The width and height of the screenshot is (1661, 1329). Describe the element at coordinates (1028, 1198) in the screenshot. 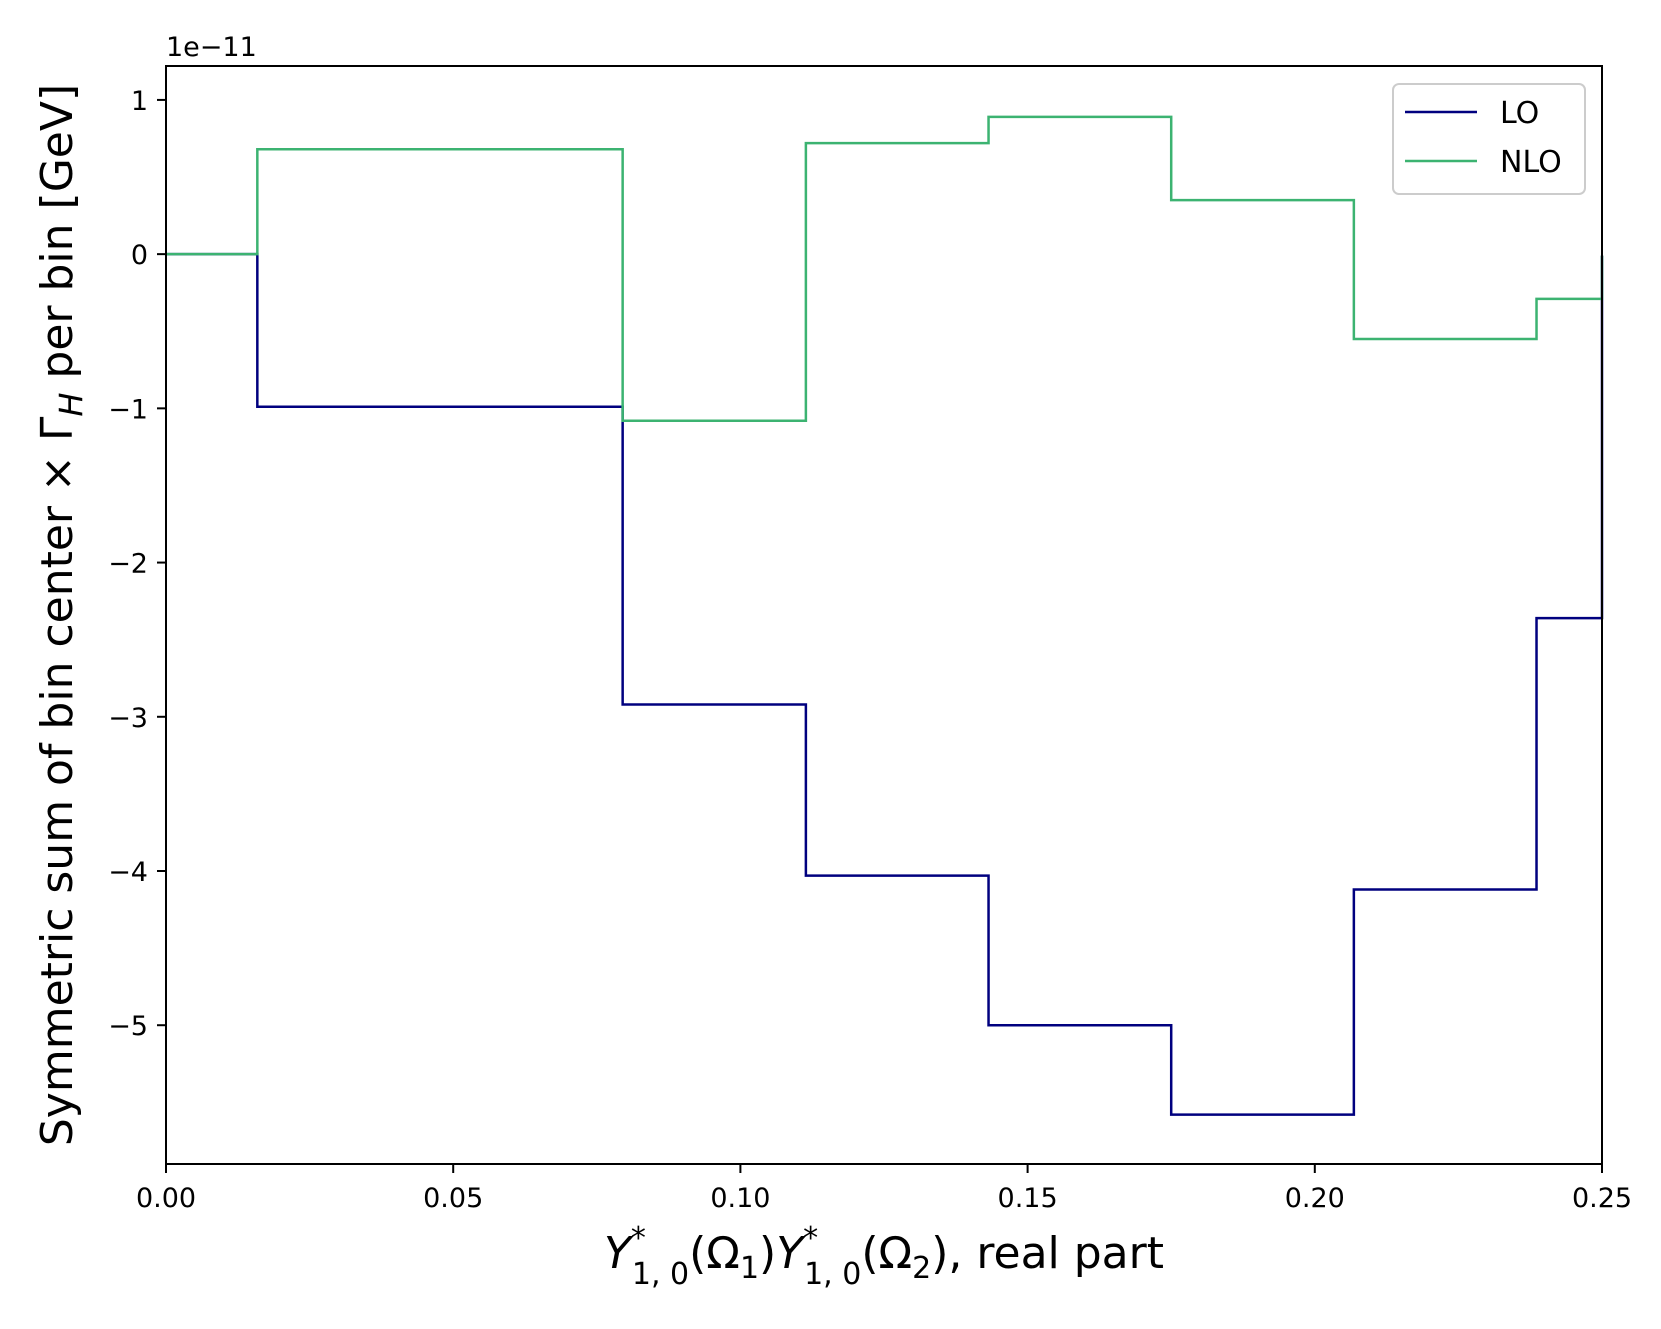

I see `x-tick-label: 0.15` at that location.